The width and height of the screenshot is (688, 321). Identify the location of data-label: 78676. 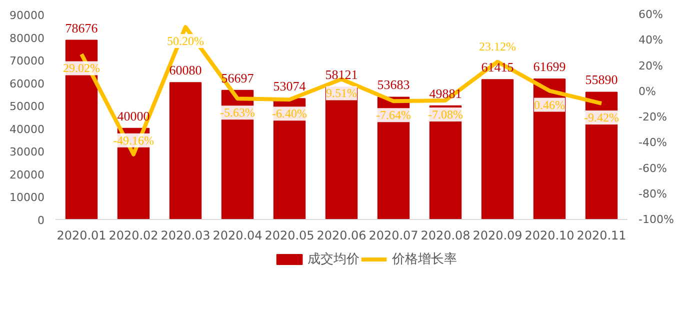
(81, 28).